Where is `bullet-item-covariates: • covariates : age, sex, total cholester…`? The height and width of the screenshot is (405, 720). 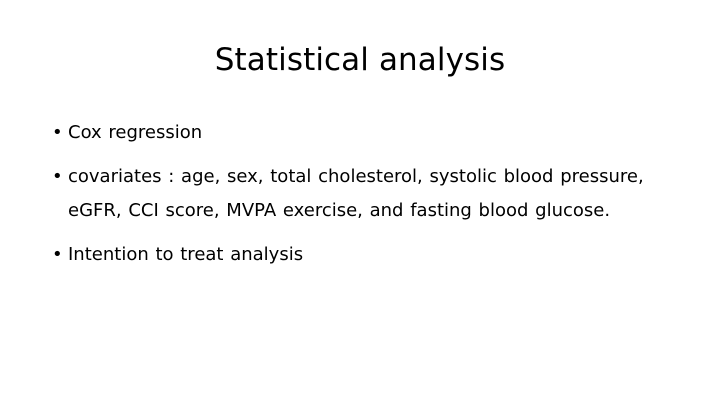 bullet-item-covariates: • covariates : age, sex, total cholester… is located at coordinates (372, 194).